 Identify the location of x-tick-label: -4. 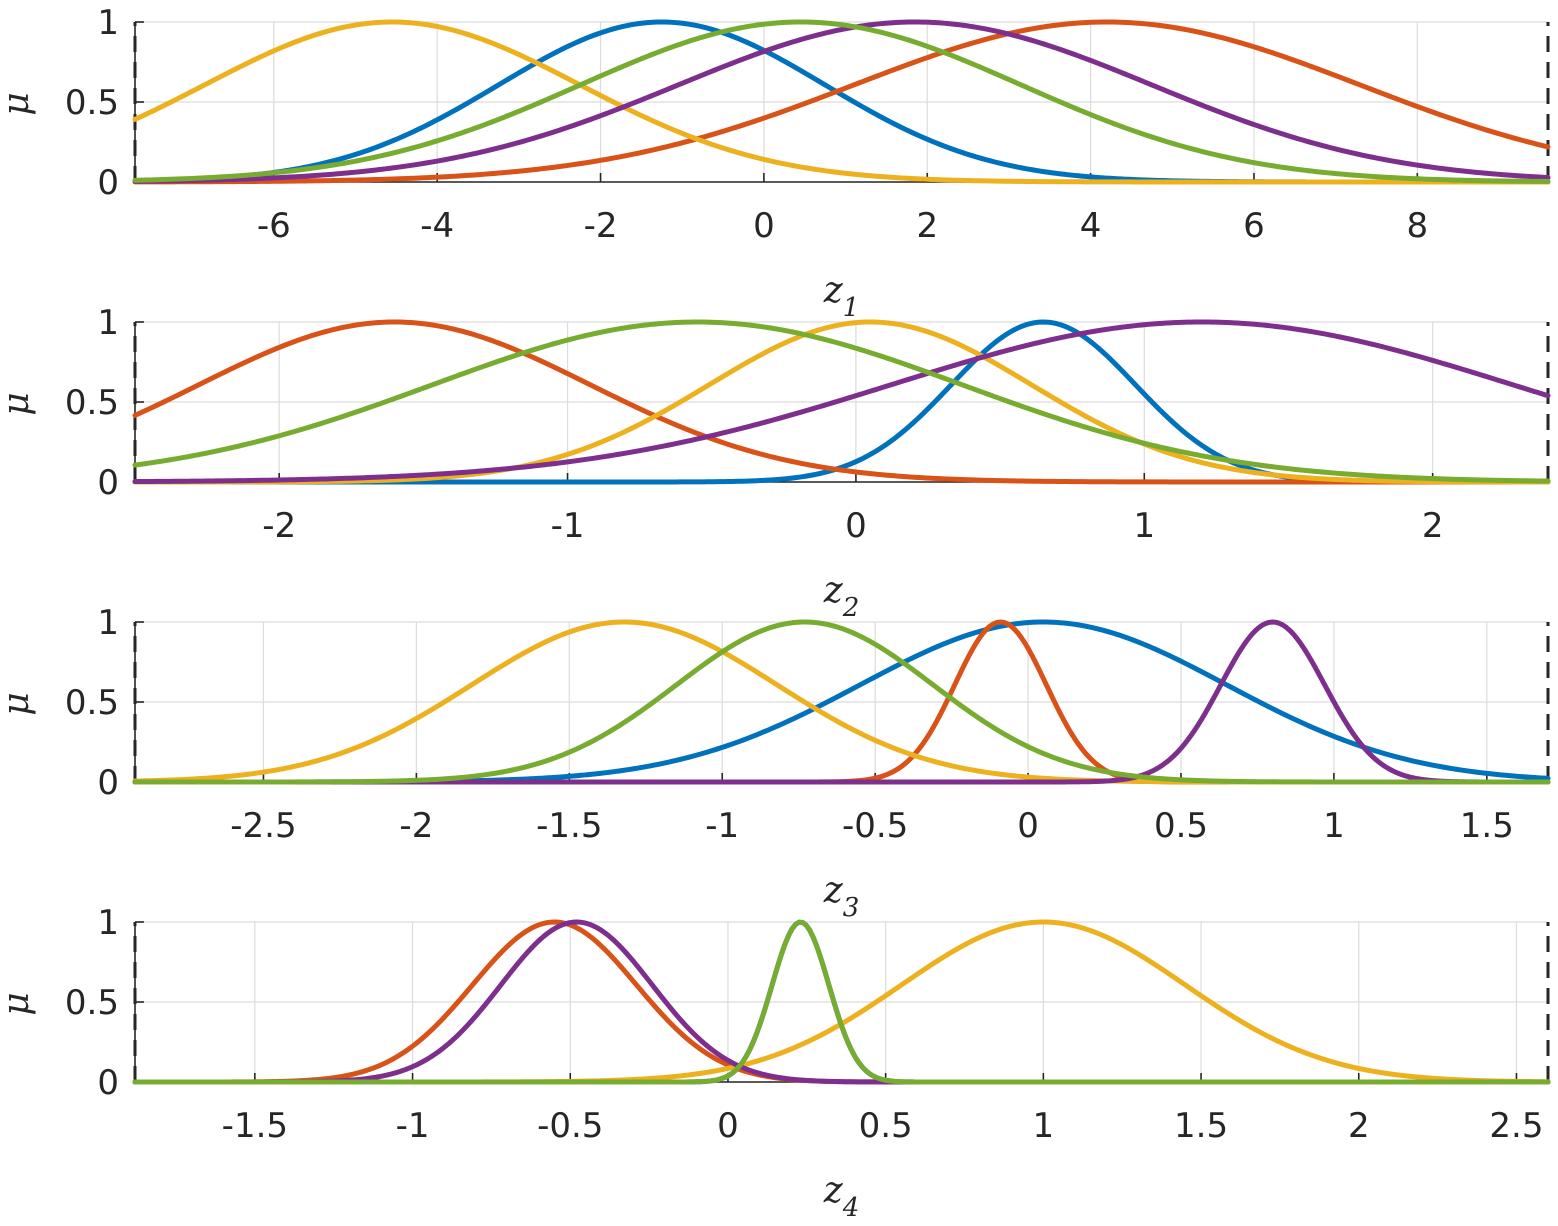
(437, 226).